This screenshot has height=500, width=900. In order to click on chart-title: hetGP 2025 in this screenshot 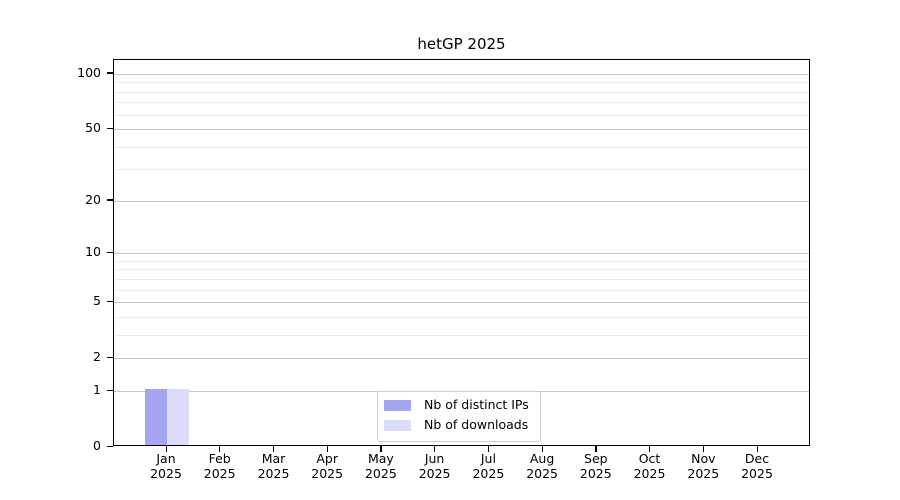, I will do `click(461, 44)`.